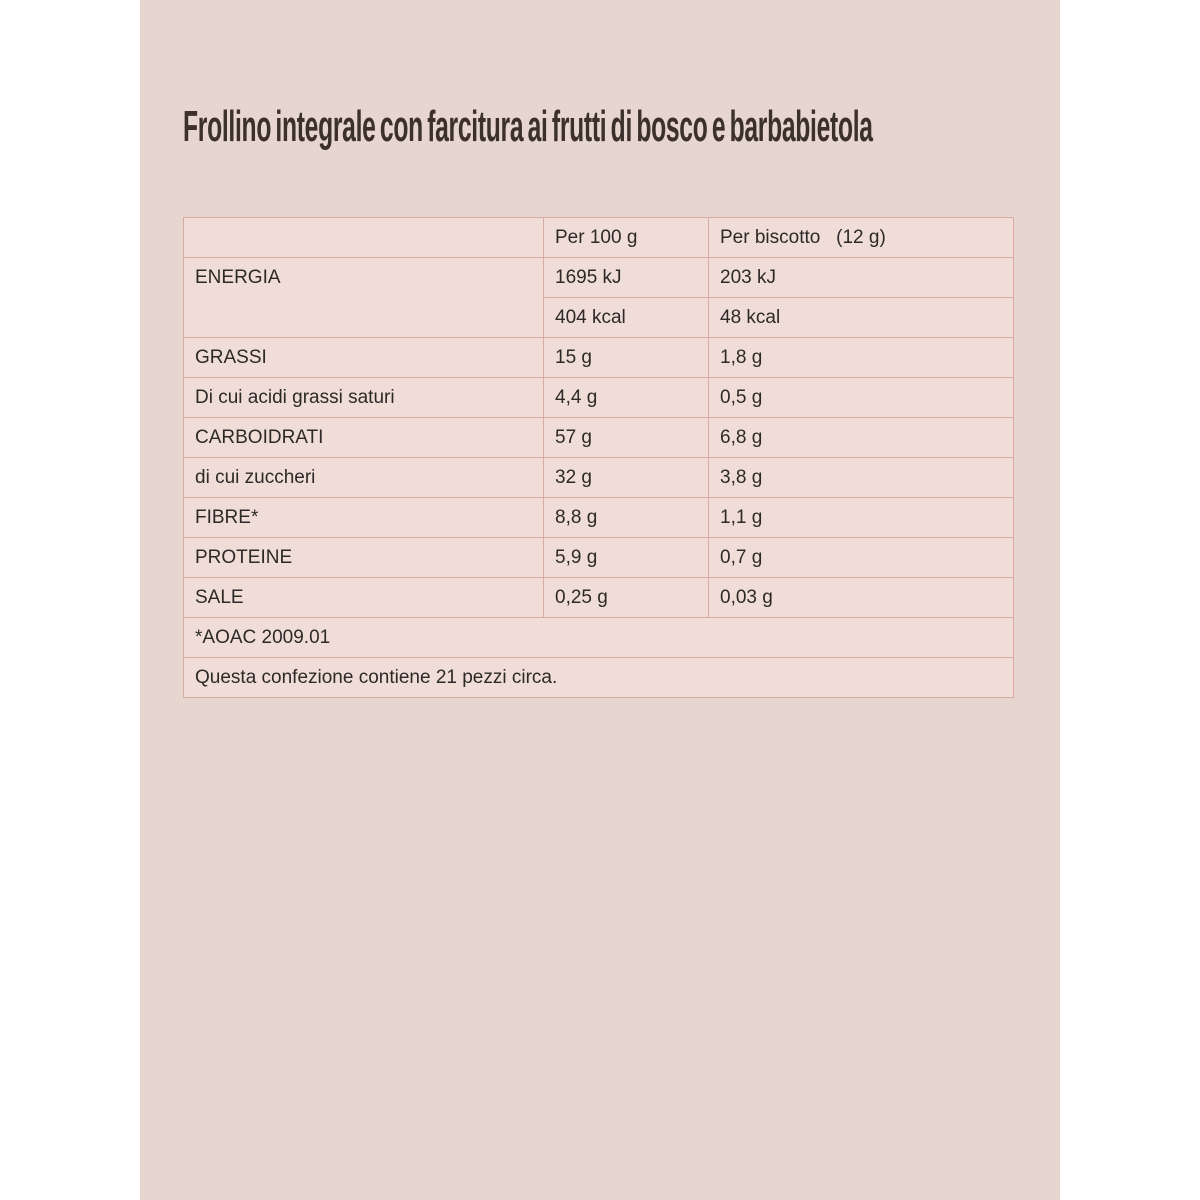 This screenshot has width=1200, height=1200. I want to click on value-per-biscotto: 48 kcal, so click(861, 317).